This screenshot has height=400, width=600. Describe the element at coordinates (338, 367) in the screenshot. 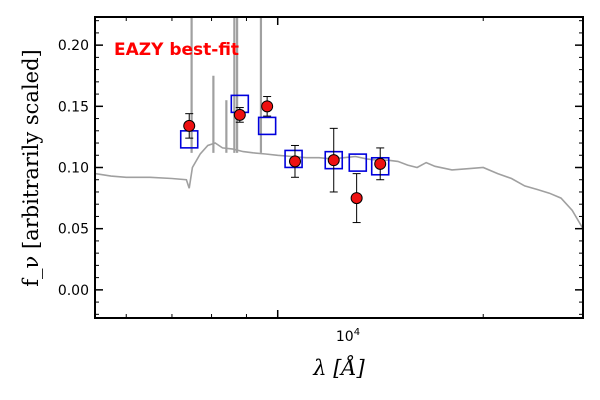

I see `x-axis-label: λ [Å]` at that location.